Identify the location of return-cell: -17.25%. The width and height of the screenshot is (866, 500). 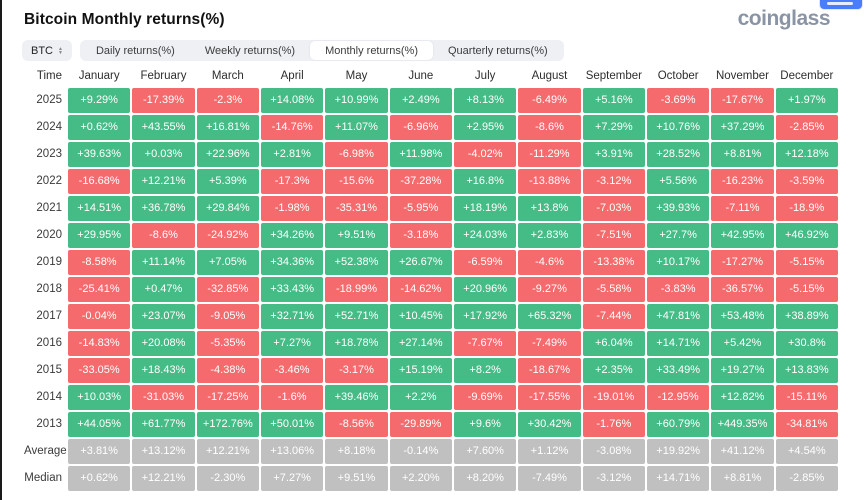
(227, 397).